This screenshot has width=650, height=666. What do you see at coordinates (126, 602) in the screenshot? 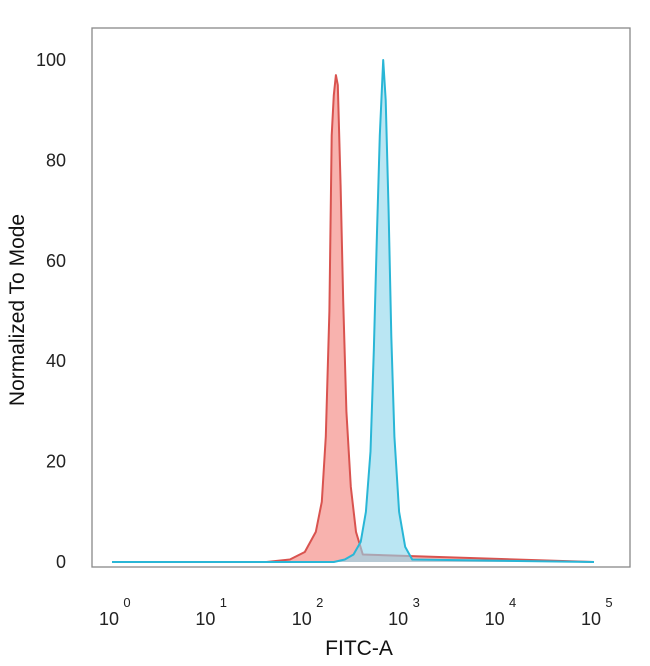
I see `x-tick-exponent: 0` at bounding box center [126, 602].